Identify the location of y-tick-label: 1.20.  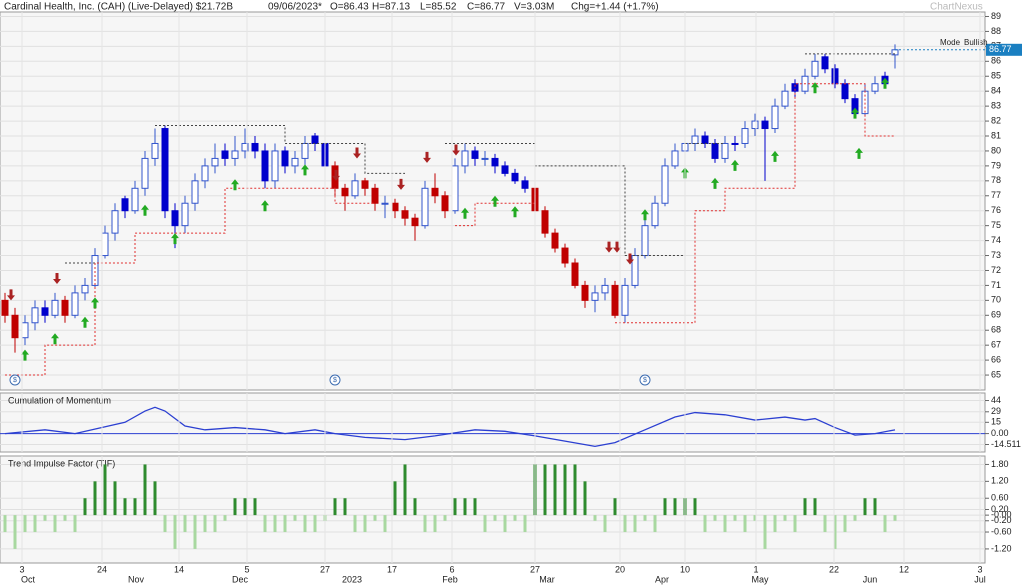
(1000, 481).